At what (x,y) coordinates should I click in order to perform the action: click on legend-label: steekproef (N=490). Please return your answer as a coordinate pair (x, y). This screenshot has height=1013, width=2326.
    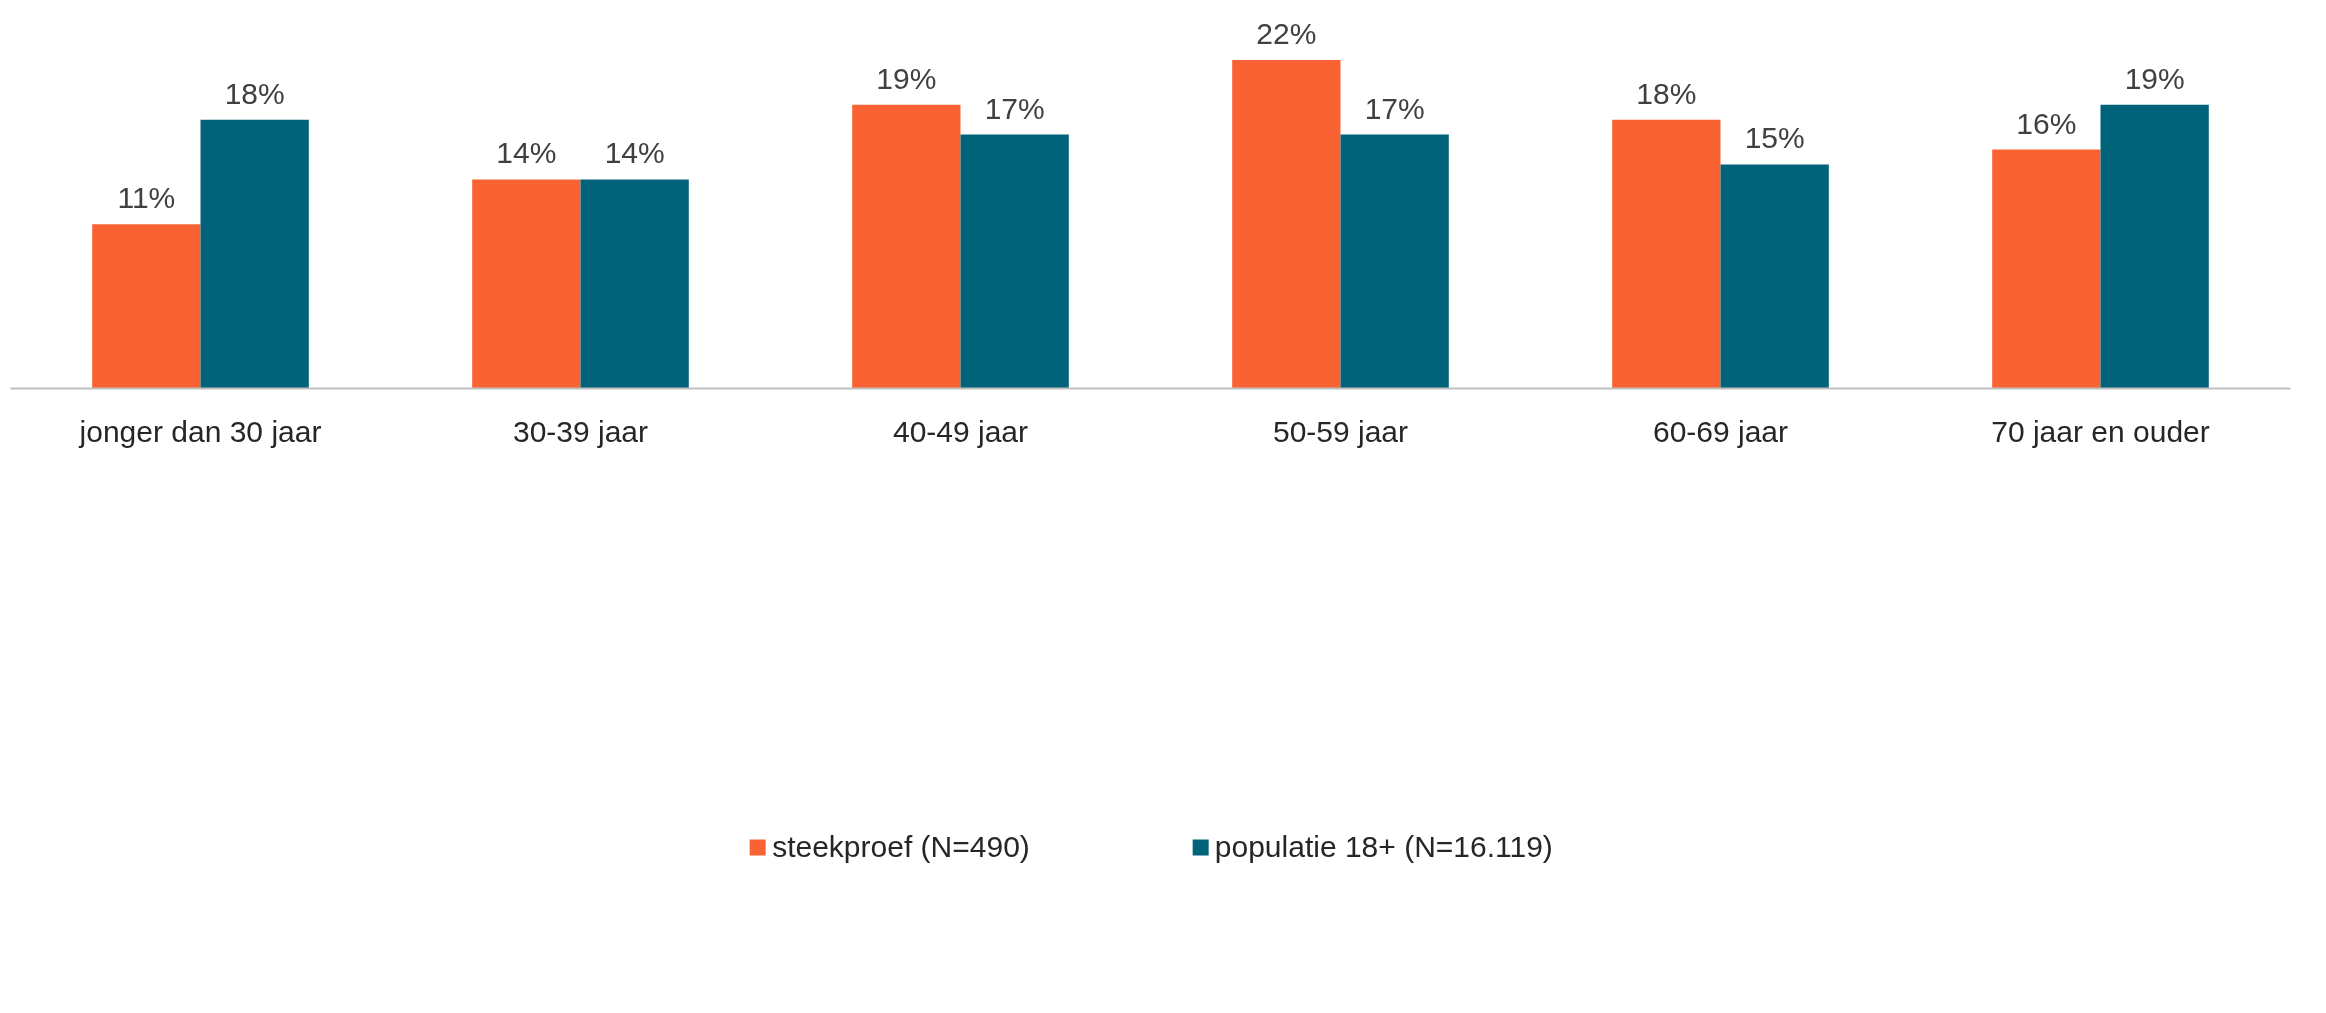
    Looking at the image, I should click on (901, 846).